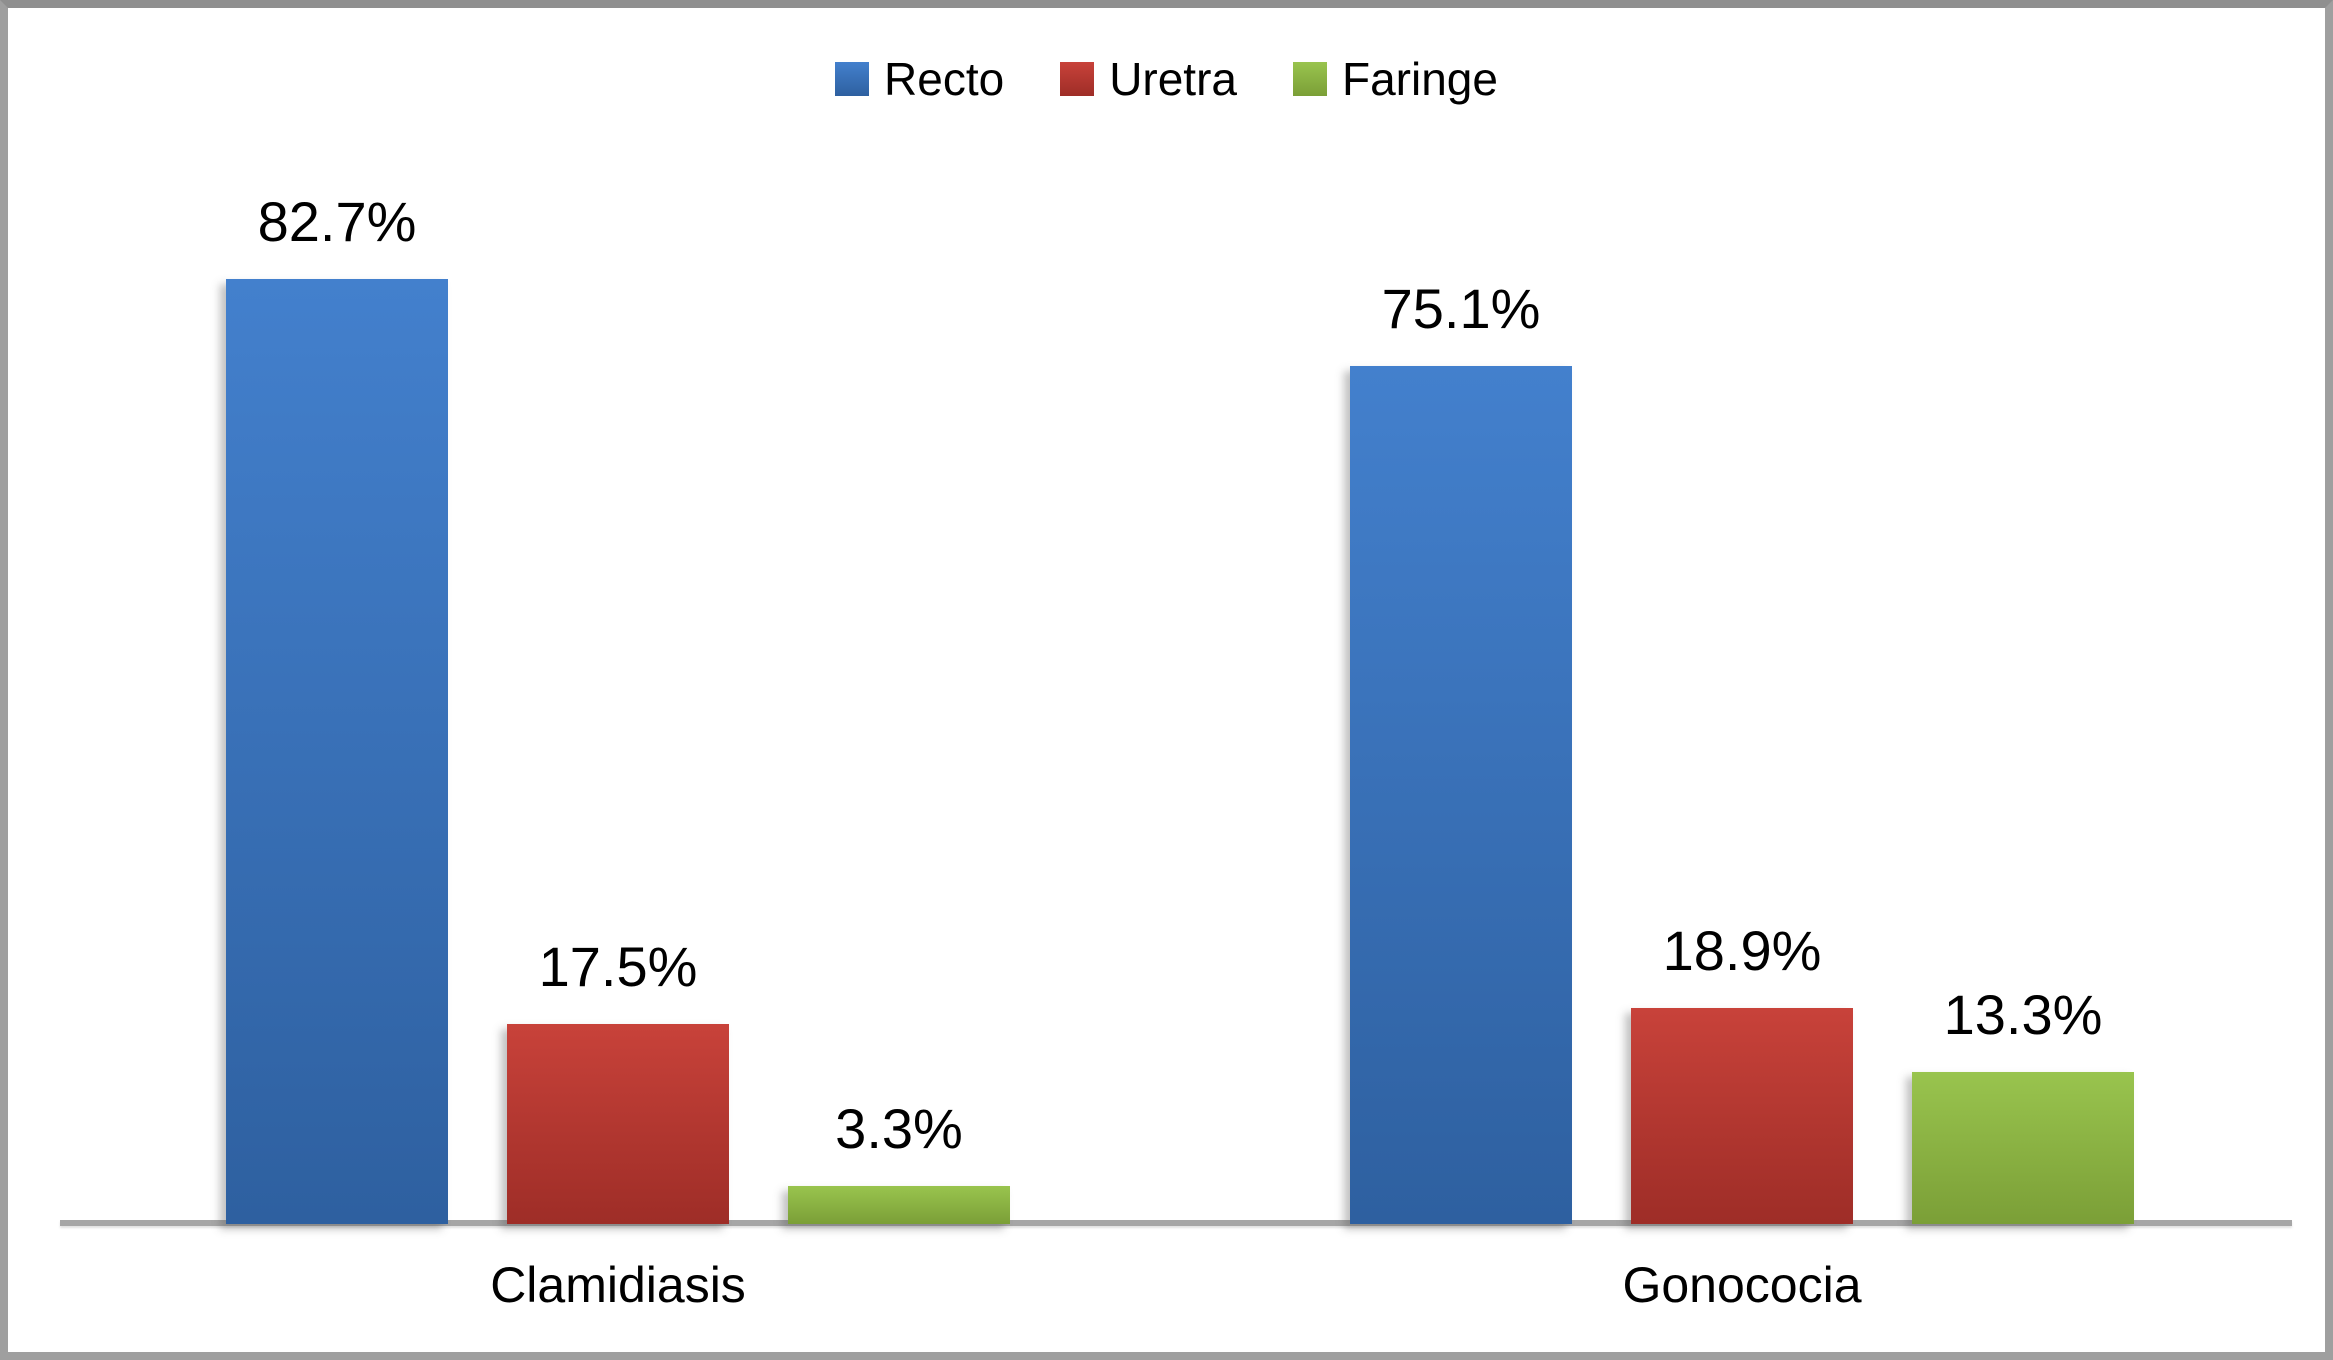 The width and height of the screenshot is (2333, 1360). What do you see at coordinates (1176, 1223) in the screenshot?
I see `x-axis-line` at bounding box center [1176, 1223].